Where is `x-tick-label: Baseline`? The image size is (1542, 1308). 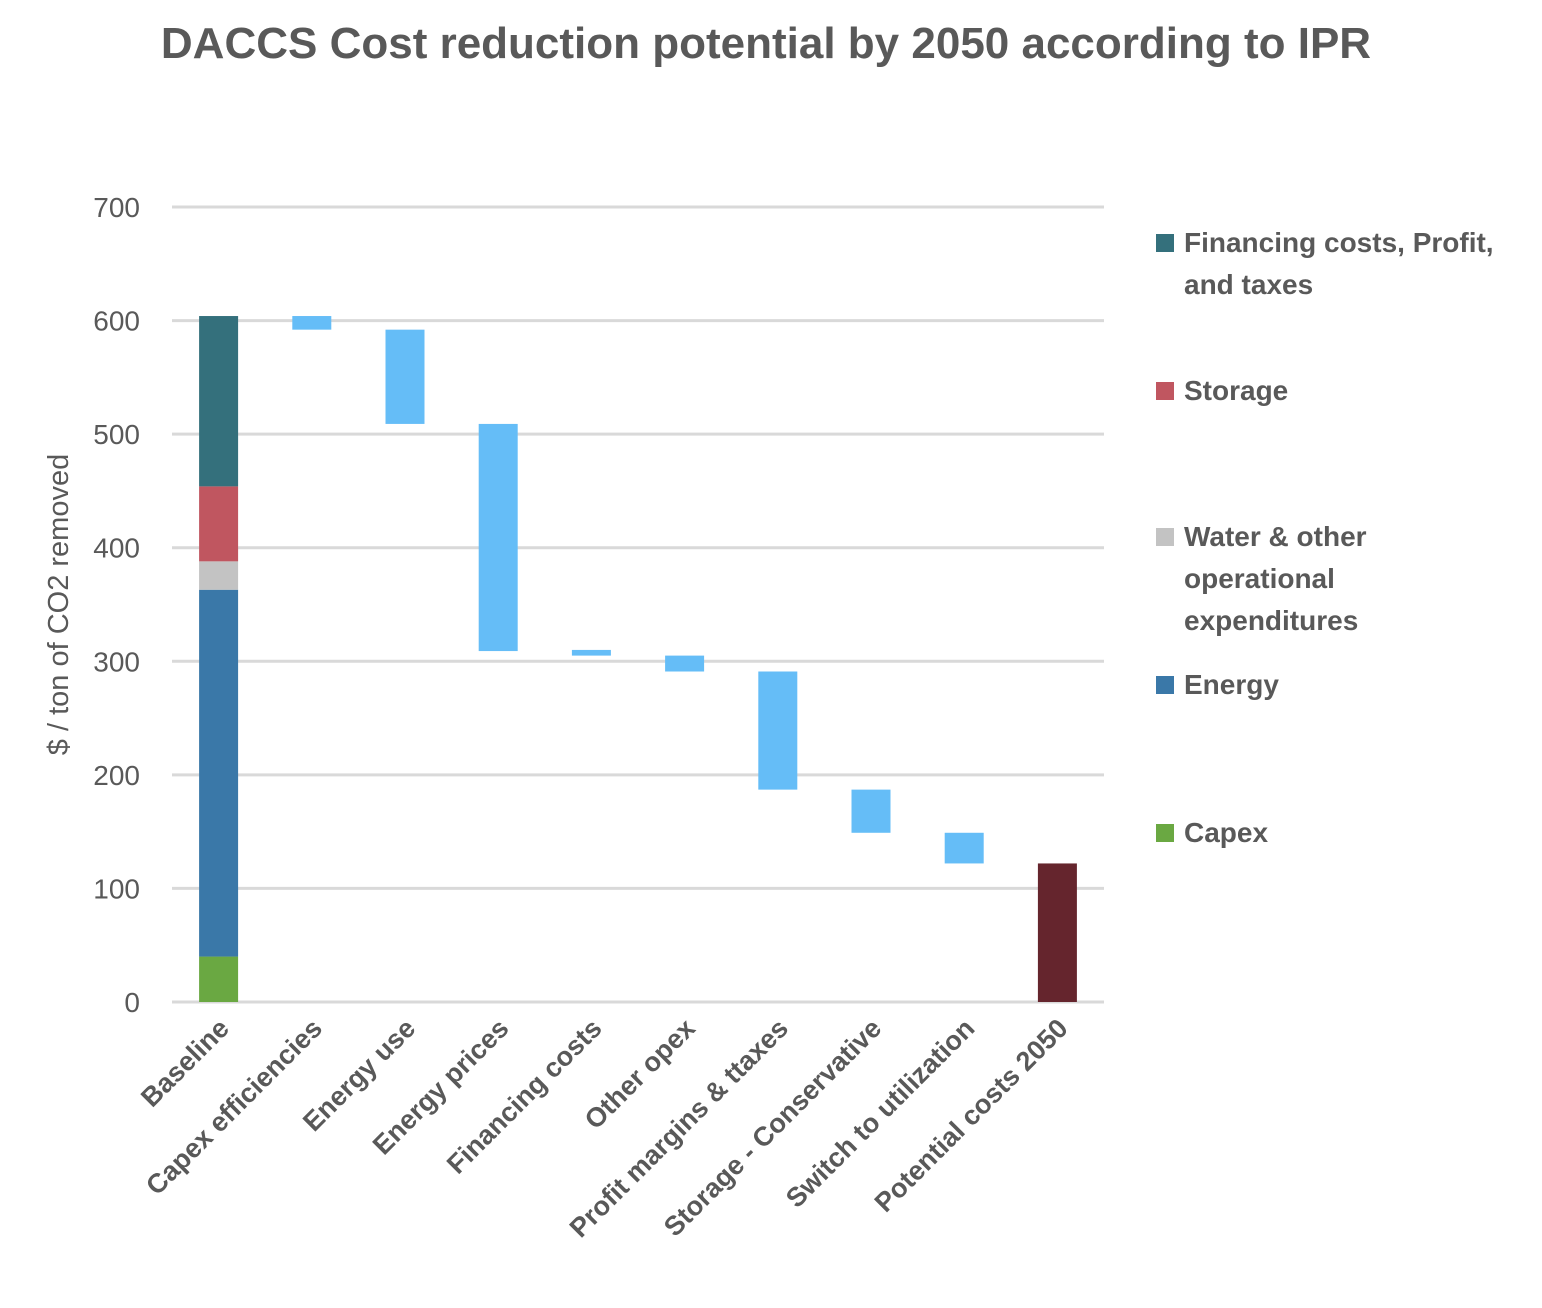
x-tick-label: Baseline is located at coordinates (185, 1063).